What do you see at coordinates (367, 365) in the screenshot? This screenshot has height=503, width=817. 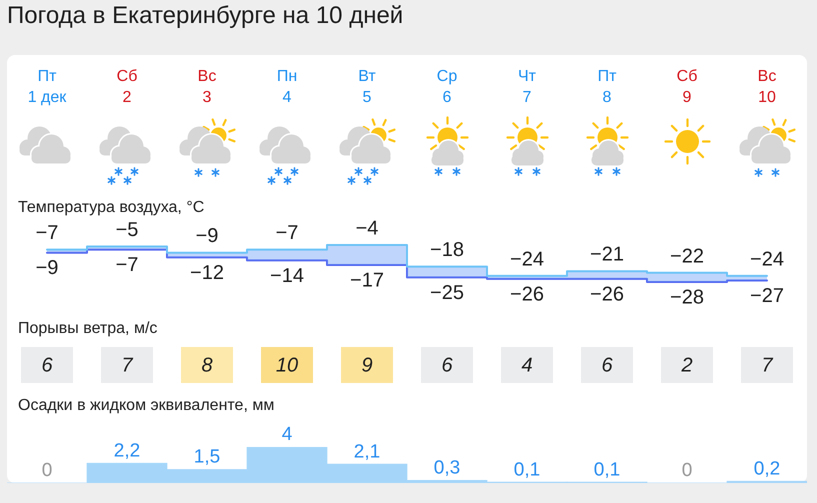 I see `data-label: 9` at bounding box center [367, 365].